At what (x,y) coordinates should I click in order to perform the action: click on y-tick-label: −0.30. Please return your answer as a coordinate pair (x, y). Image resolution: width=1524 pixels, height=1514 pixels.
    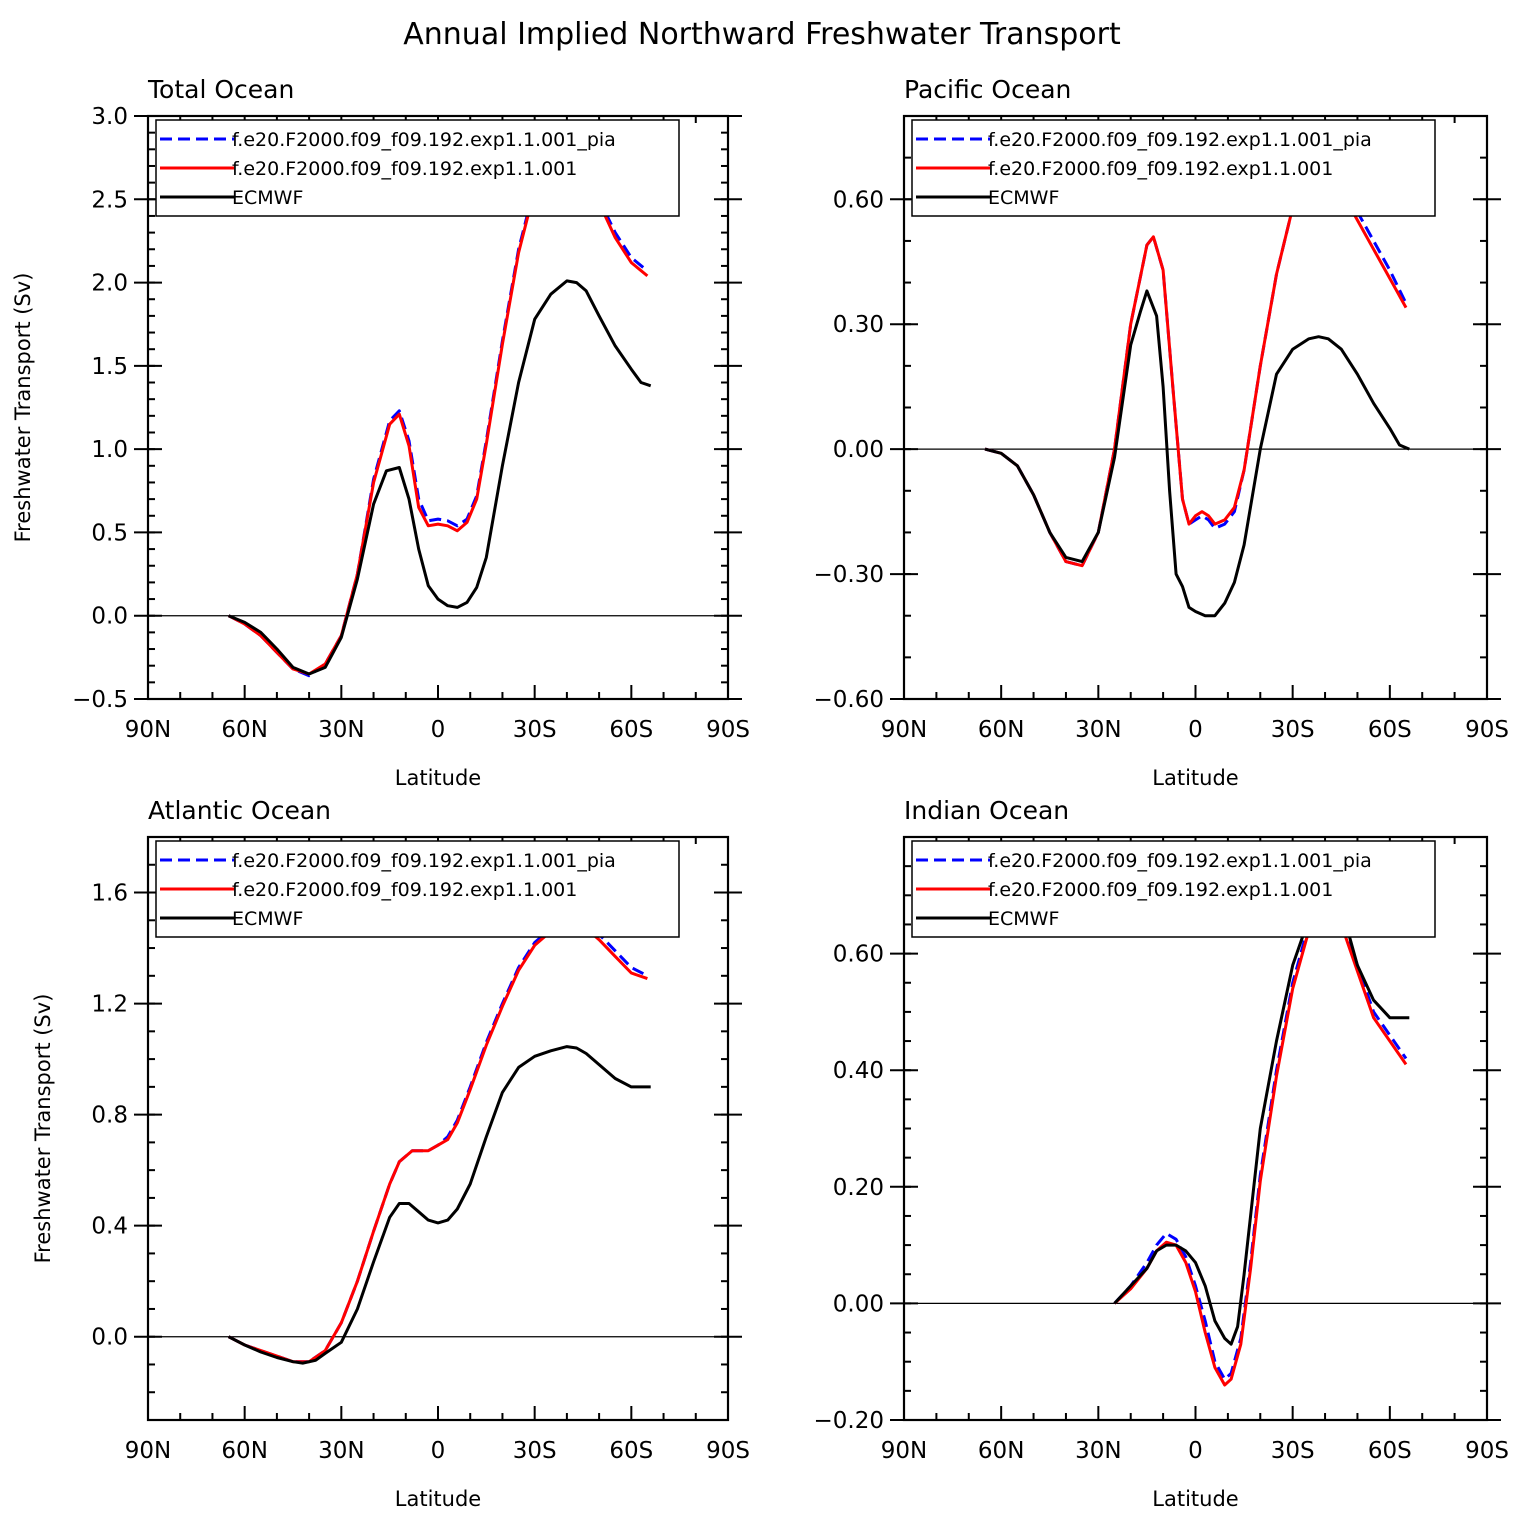
    Looking at the image, I should click on (849, 575).